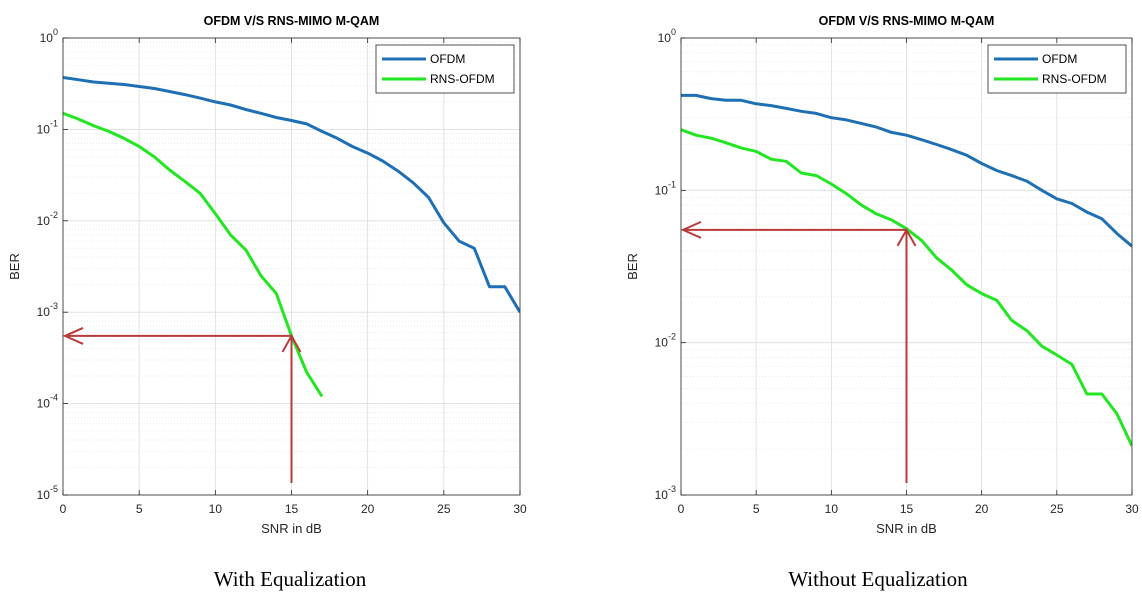 Image resolution: width=1142 pixels, height=604 pixels. What do you see at coordinates (878, 579) in the screenshot?
I see `caption-without-equalization: Without Equalization` at bounding box center [878, 579].